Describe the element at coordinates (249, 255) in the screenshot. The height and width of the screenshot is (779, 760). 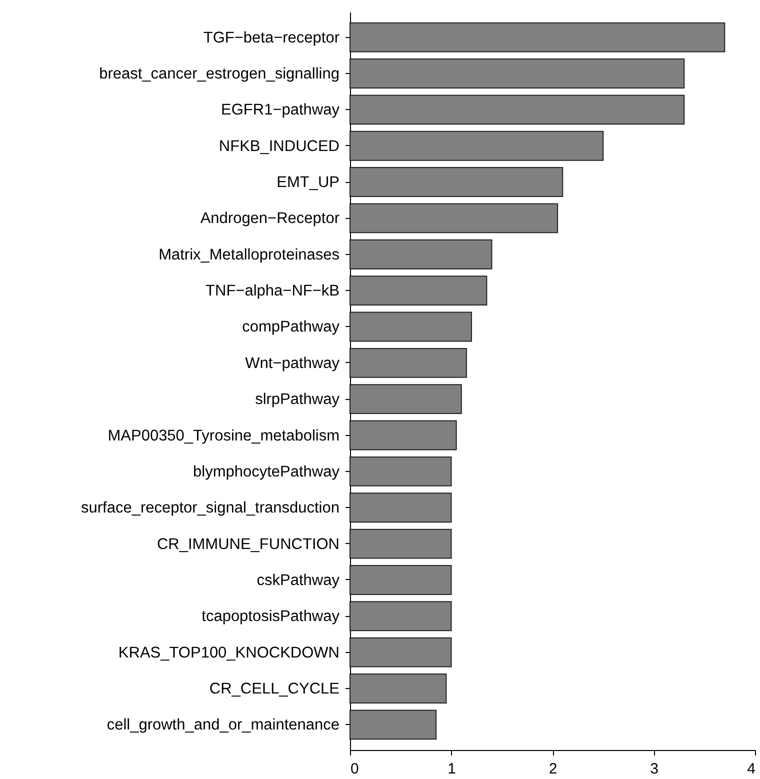
I see `y-tick-label: Matrix_Metalloproteinases` at that location.